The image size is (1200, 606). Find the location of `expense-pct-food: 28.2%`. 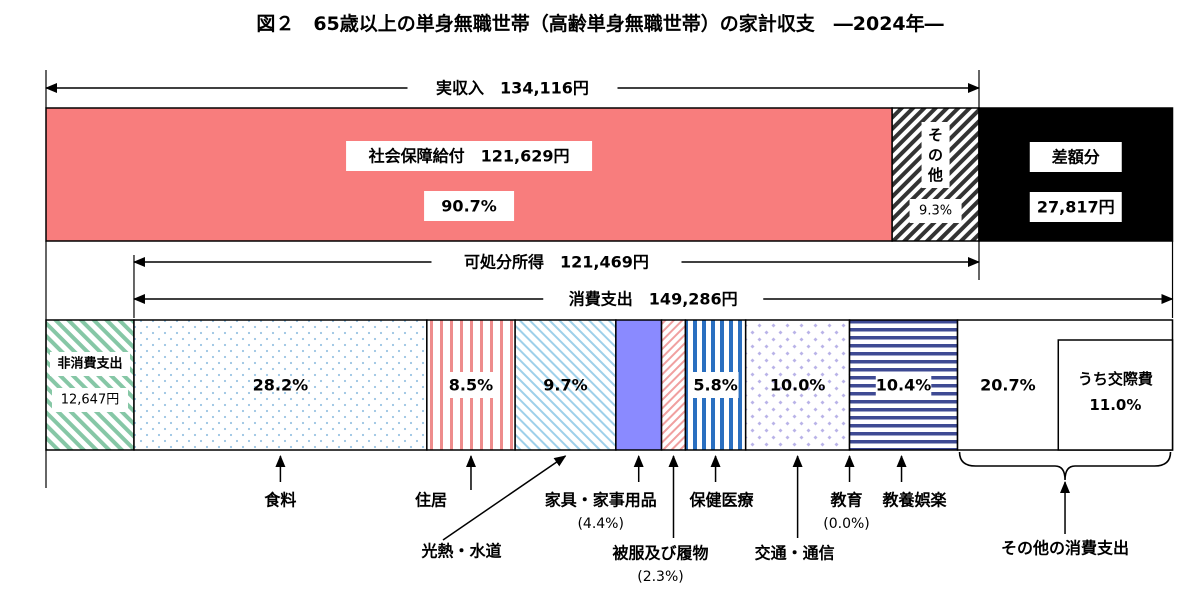

expense-pct-food: 28.2% is located at coordinates (281, 385).